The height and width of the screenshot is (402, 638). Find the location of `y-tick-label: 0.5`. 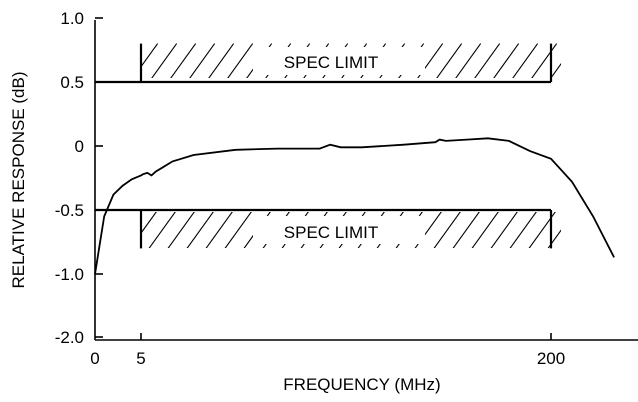

y-tick-label: 0.5 is located at coordinates (72, 82).